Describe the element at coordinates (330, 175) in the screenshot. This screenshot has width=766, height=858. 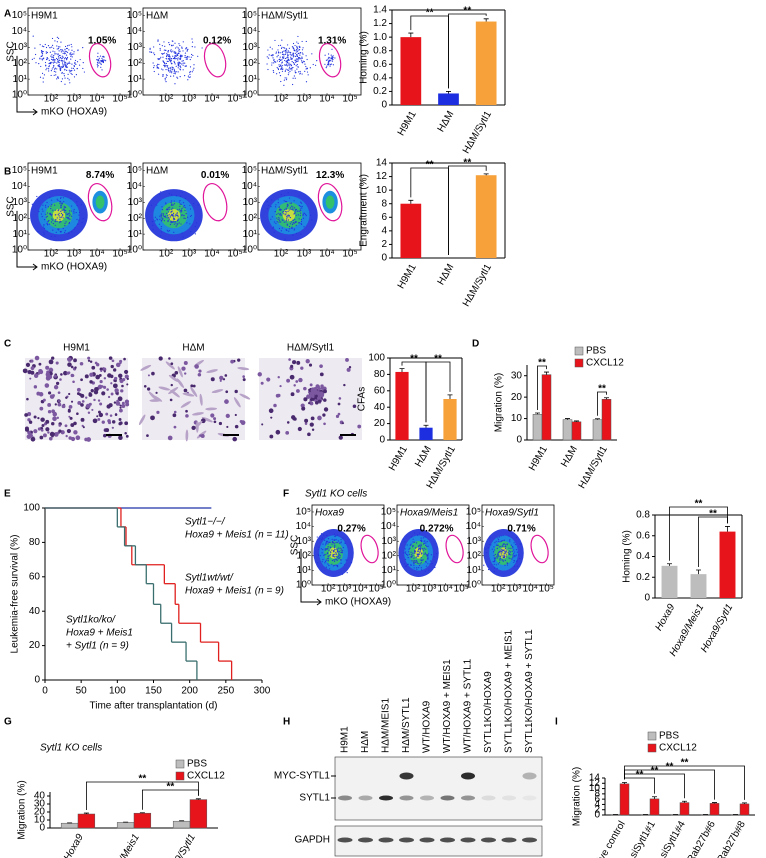
I see `gate-percent: 12.3%` at that location.